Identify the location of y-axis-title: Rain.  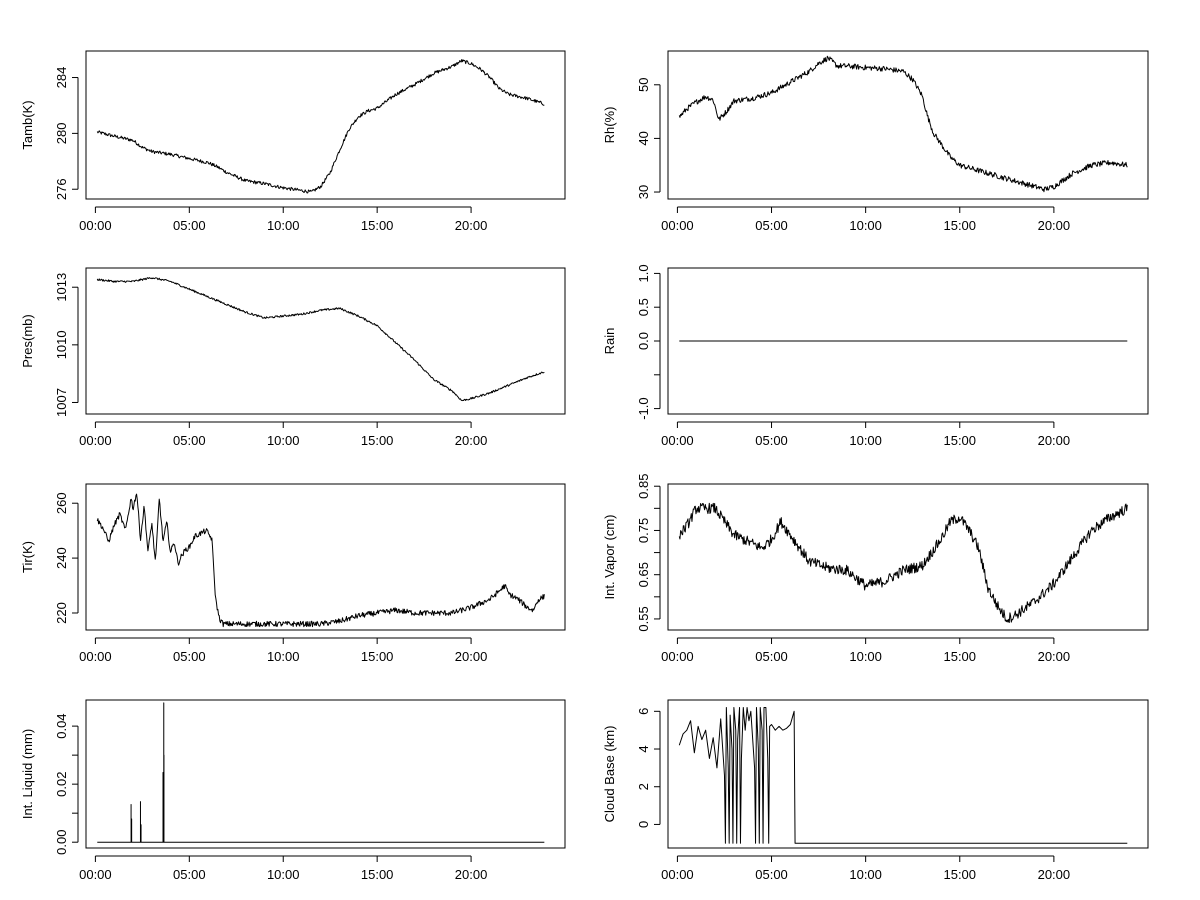
(609, 341).